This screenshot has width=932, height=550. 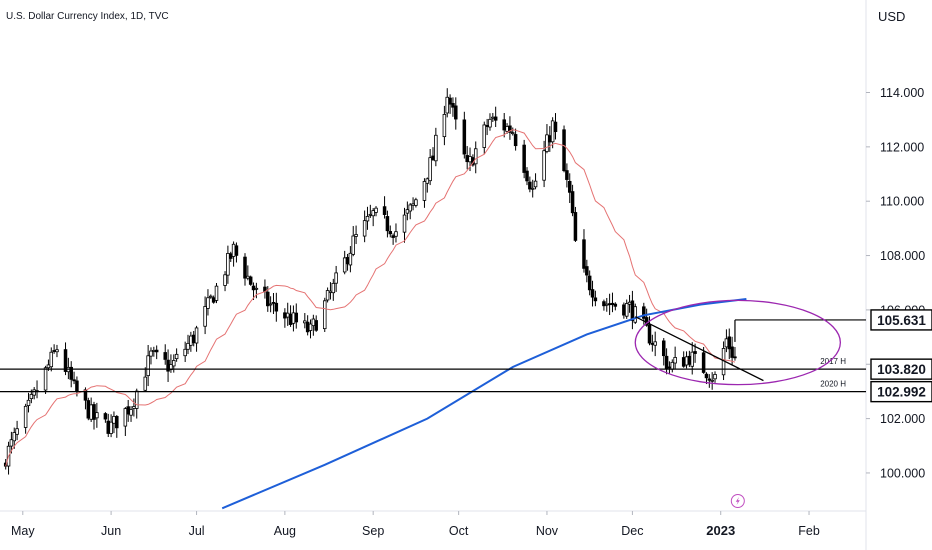 I want to click on price-label: 102.992, so click(x=901, y=391).